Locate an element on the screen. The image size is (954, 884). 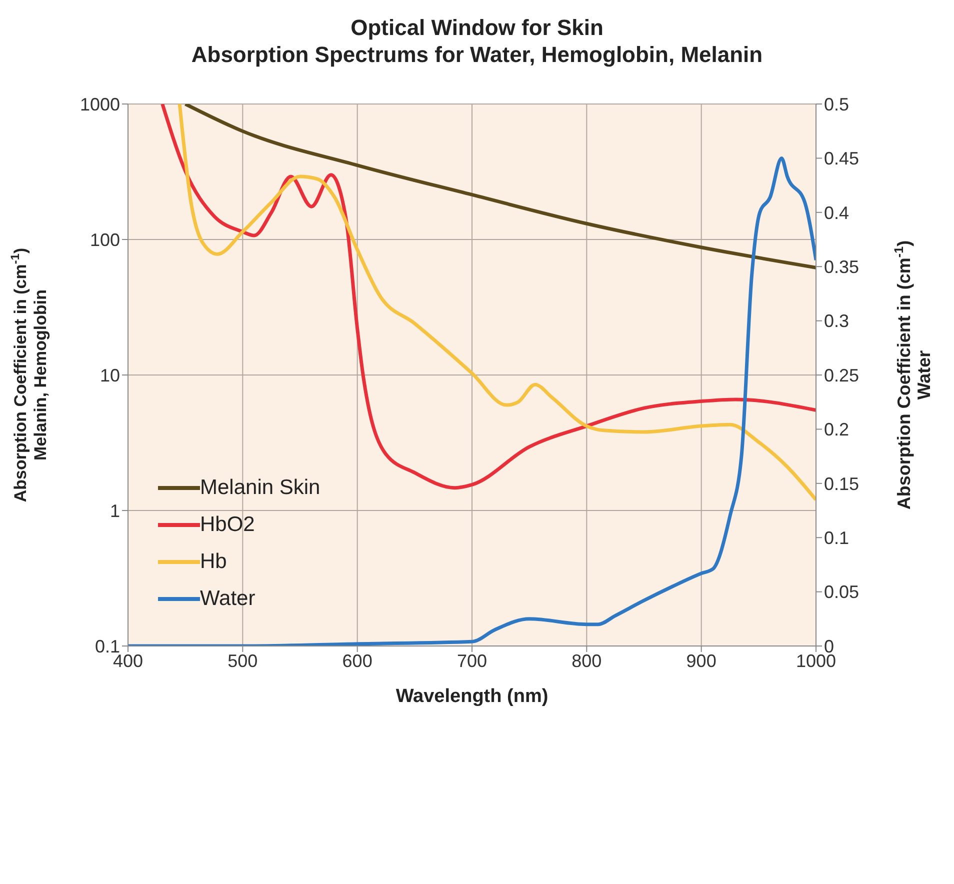
x-tick-label: 600 is located at coordinates (357, 660).